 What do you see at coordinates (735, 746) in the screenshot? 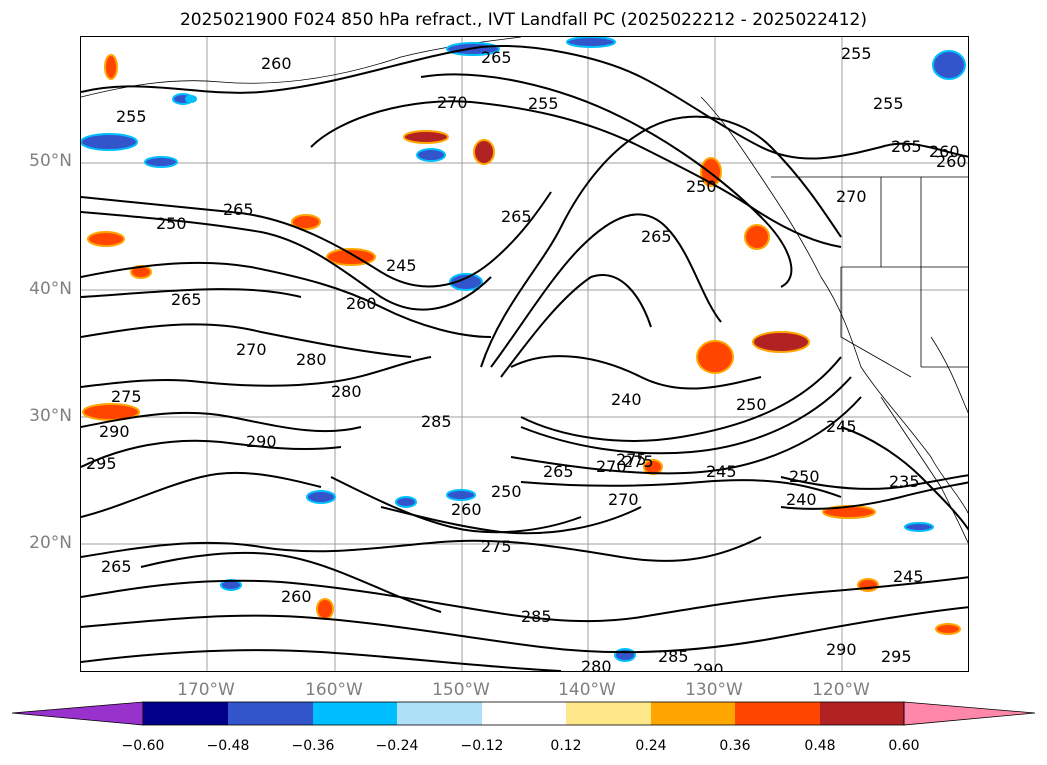
I see `colorbar-tick: 0.36` at bounding box center [735, 746].